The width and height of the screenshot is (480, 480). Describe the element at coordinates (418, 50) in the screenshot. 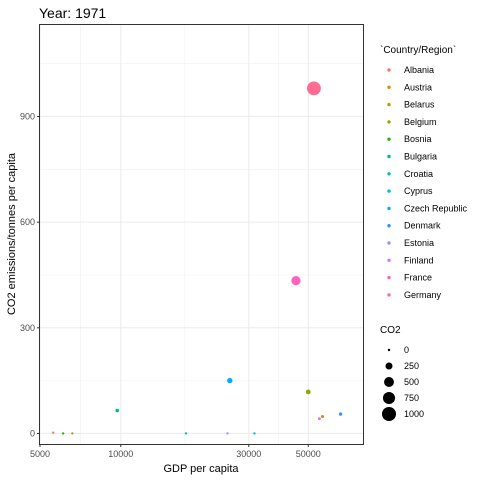

I see `color-legend-title: `Country/Region`` at that location.